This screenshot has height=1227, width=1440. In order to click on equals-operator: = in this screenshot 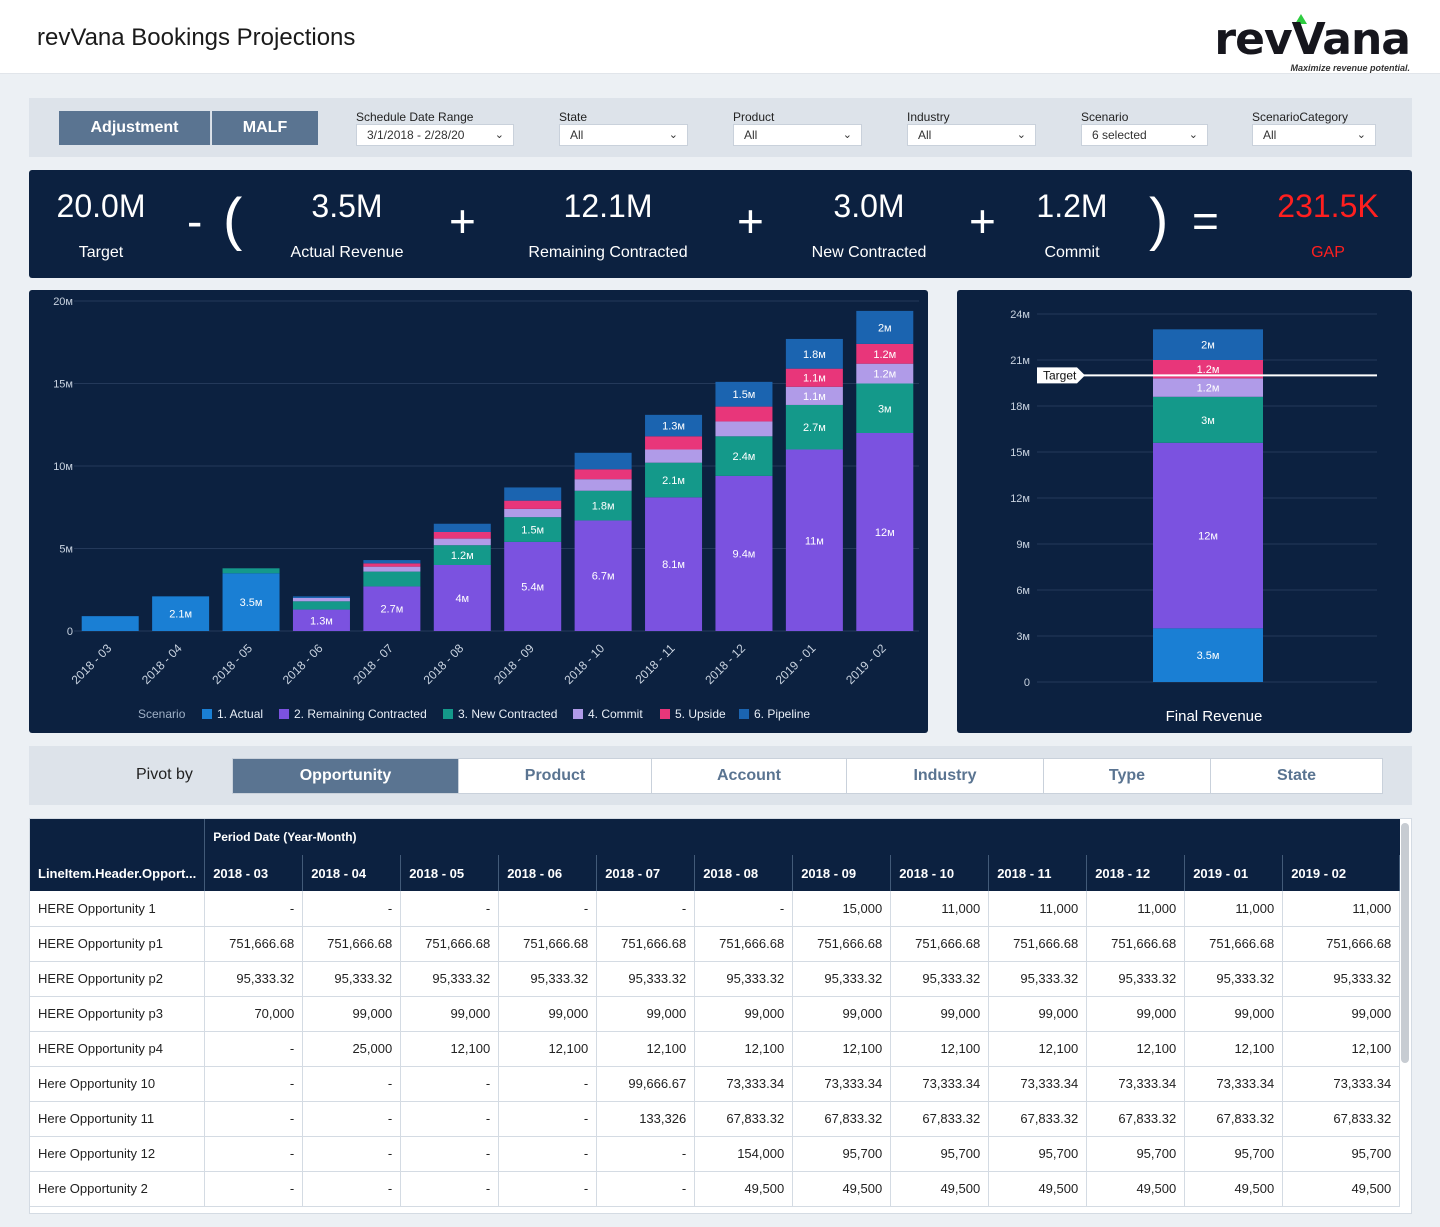, I will do `click(1205, 221)`.